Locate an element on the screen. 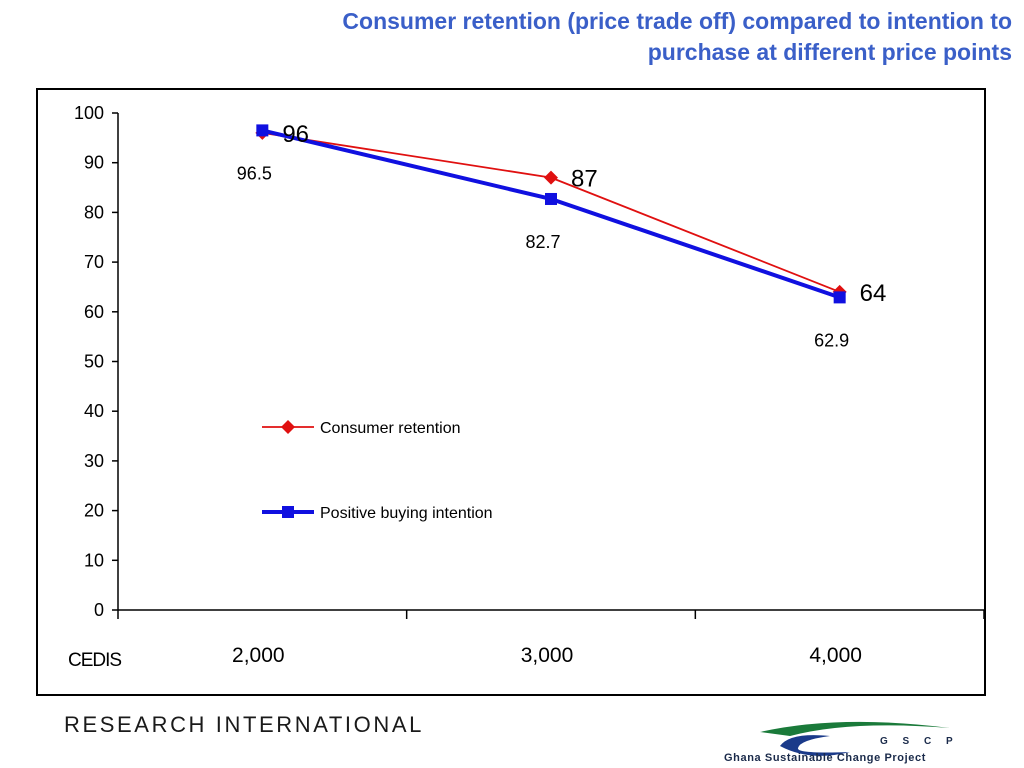 The image size is (1024, 768). x-tick-label: 3,000 is located at coordinates (547, 655).